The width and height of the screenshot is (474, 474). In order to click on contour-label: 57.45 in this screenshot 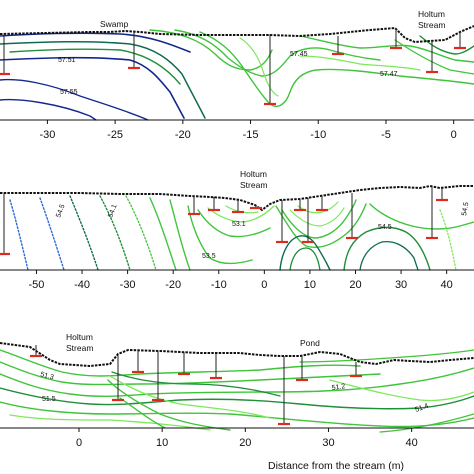, I will do `click(299, 54)`.